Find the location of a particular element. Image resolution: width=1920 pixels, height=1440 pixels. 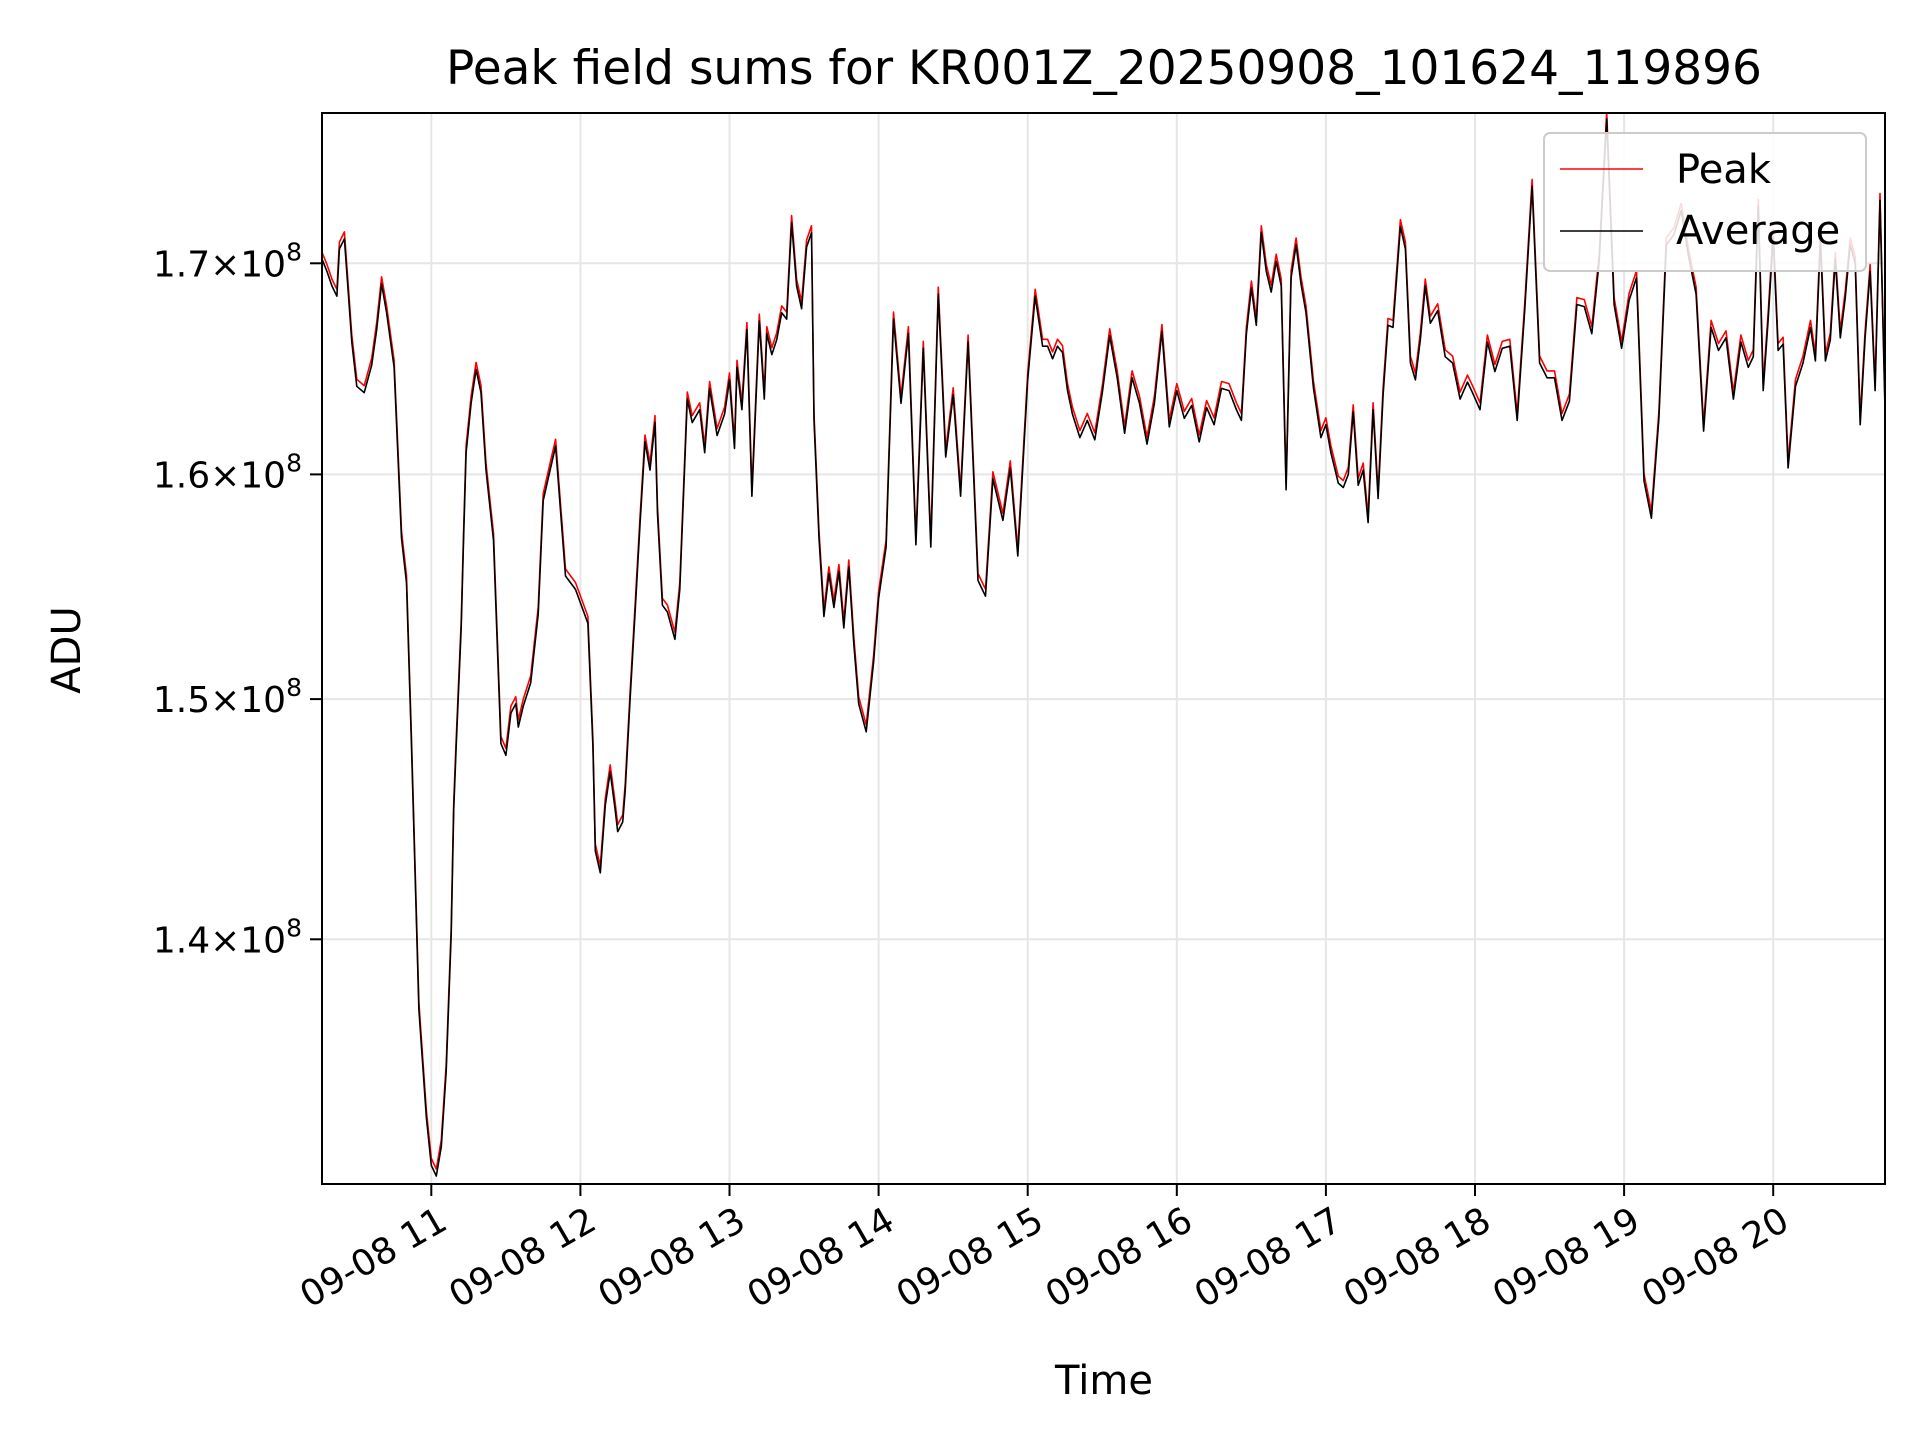

y-tick-label: 1.7×108 is located at coordinates (227, 261).